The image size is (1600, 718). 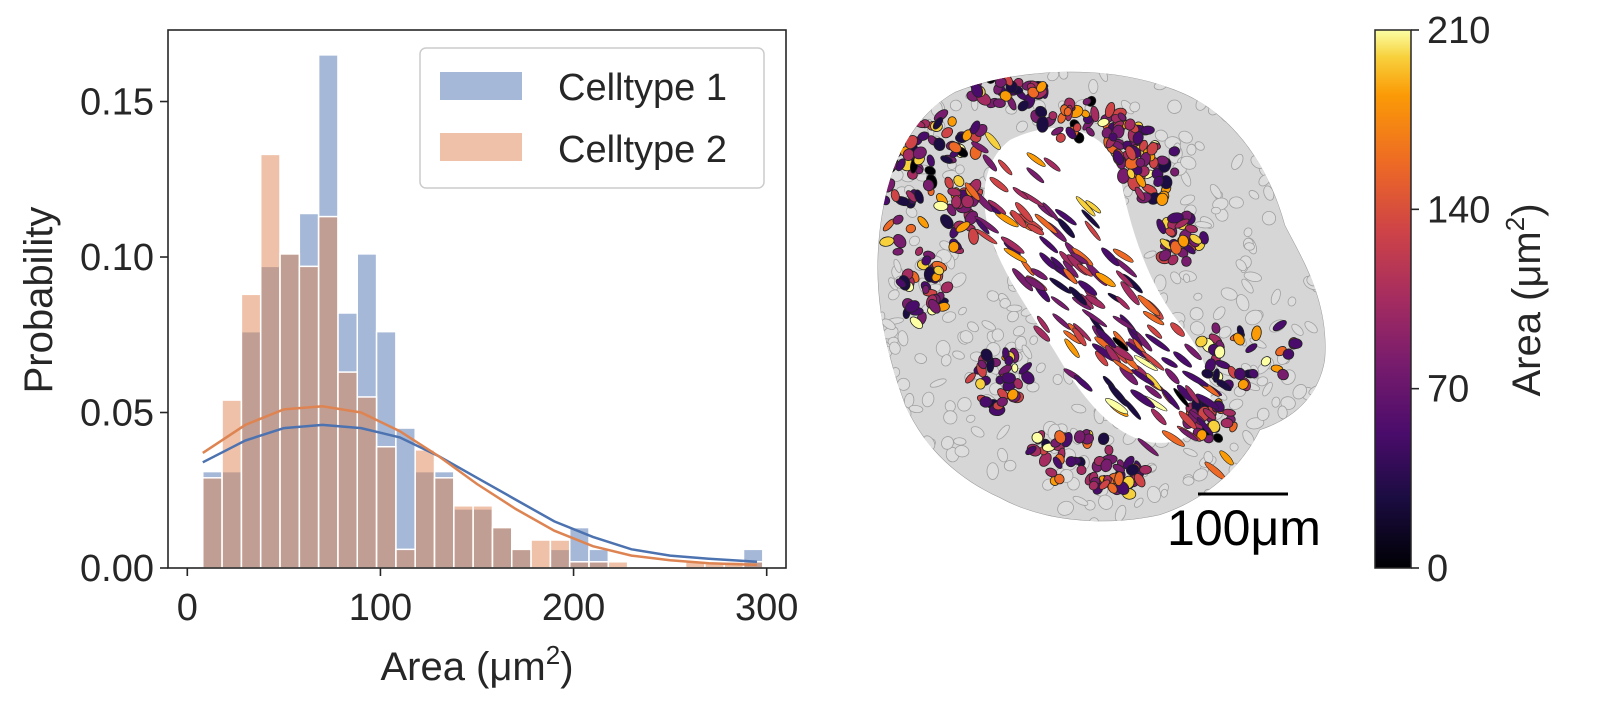 I want to click on colorbar-tick-label: 210, so click(x=1458, y=31).